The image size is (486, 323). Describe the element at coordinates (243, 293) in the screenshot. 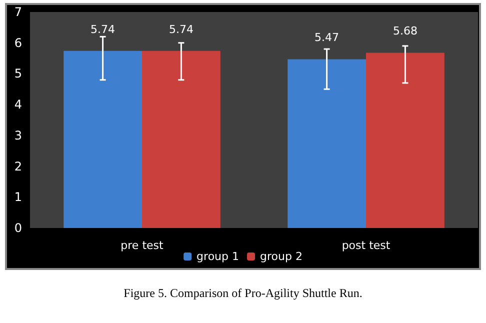

I see `caption: Figure 5. Comparison of Pro-Agility Shuttle Run.` at that location.